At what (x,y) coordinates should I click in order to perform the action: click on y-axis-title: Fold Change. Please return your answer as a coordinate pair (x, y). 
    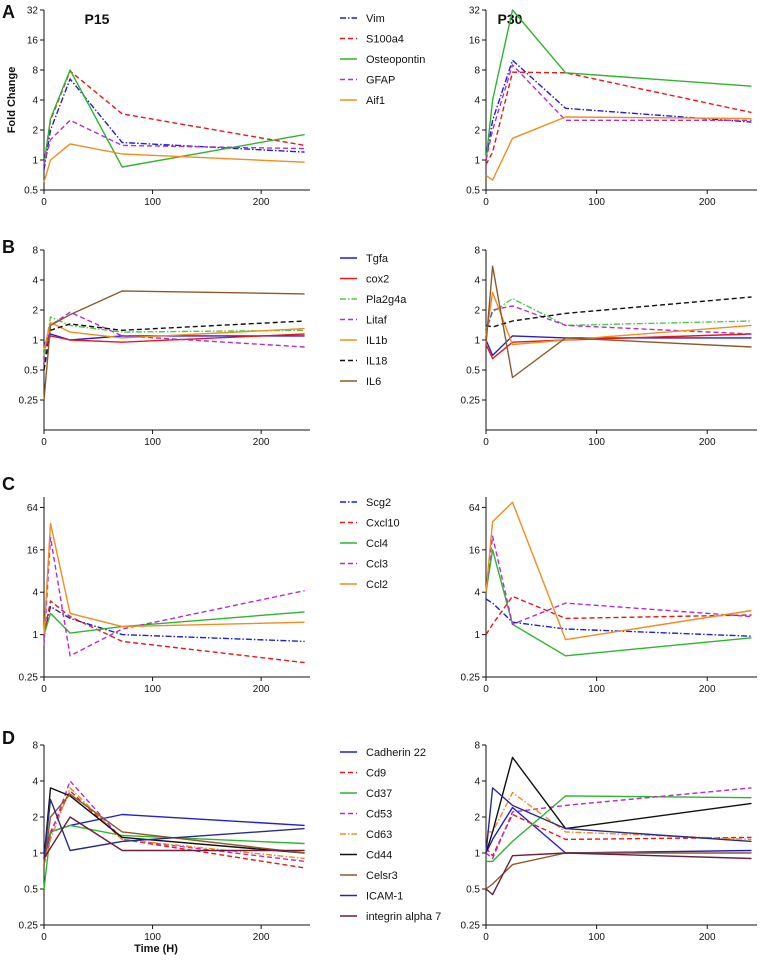
    Looking at the image, I should click on (12, 100).